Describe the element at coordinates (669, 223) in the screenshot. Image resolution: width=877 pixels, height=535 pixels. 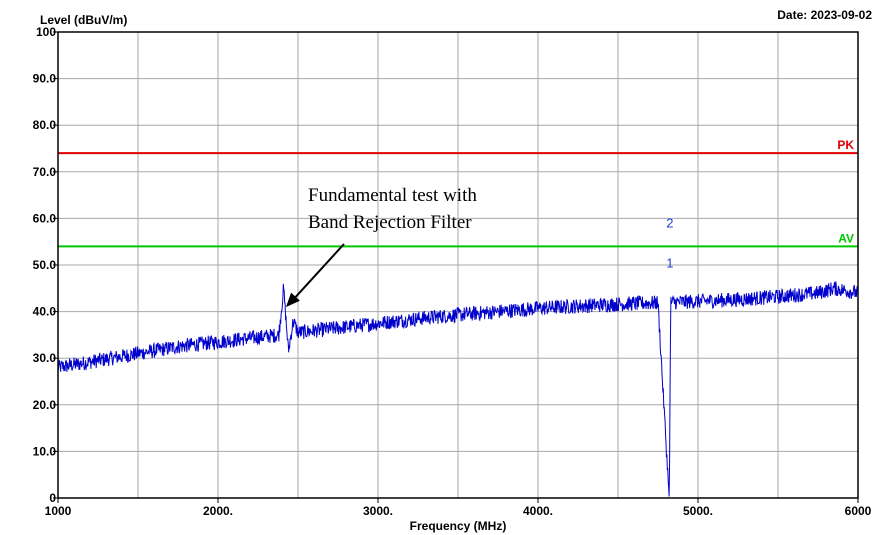
I see `marker-2: 2` at that location.